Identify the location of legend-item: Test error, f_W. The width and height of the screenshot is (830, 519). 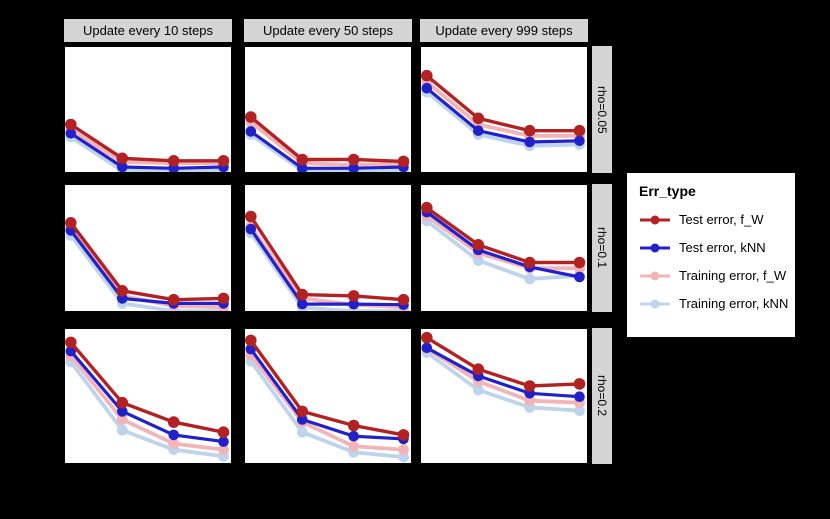
(713, 219).